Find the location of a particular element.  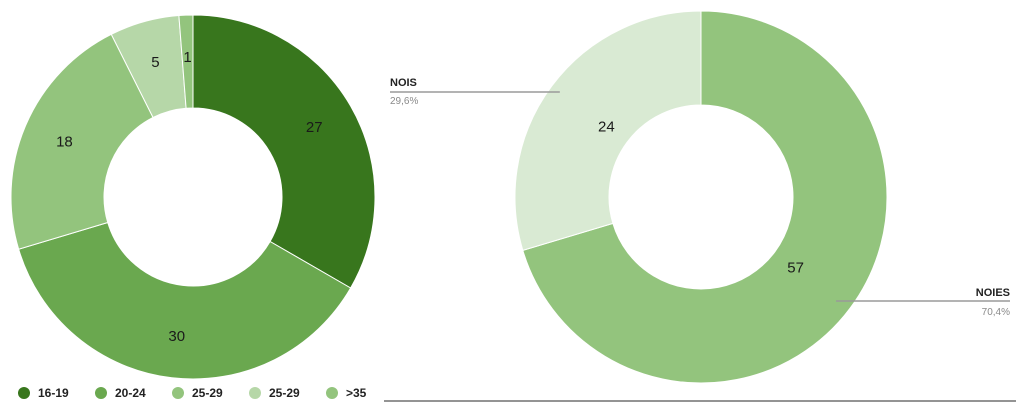

slice-value-label-1: 30 is located at coordinates (176, 336).